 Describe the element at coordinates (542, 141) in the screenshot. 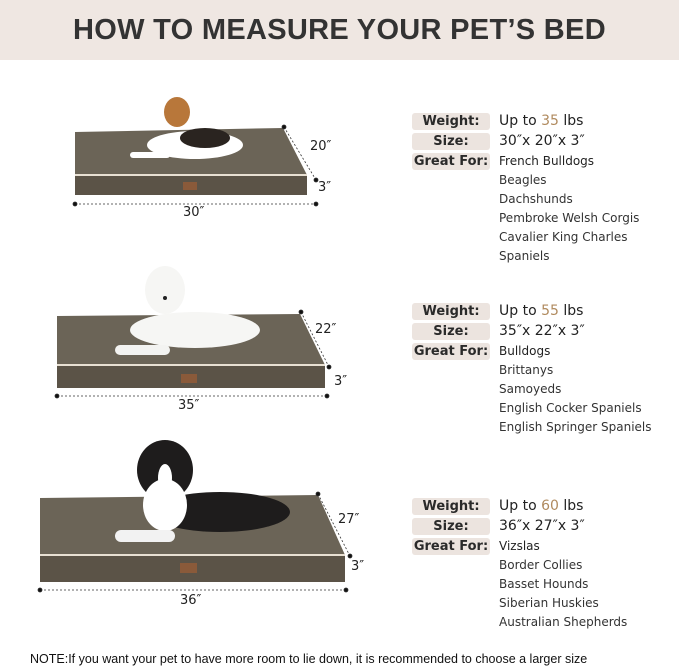

I see `size-value: 30″x 20″x 3″` at that location.